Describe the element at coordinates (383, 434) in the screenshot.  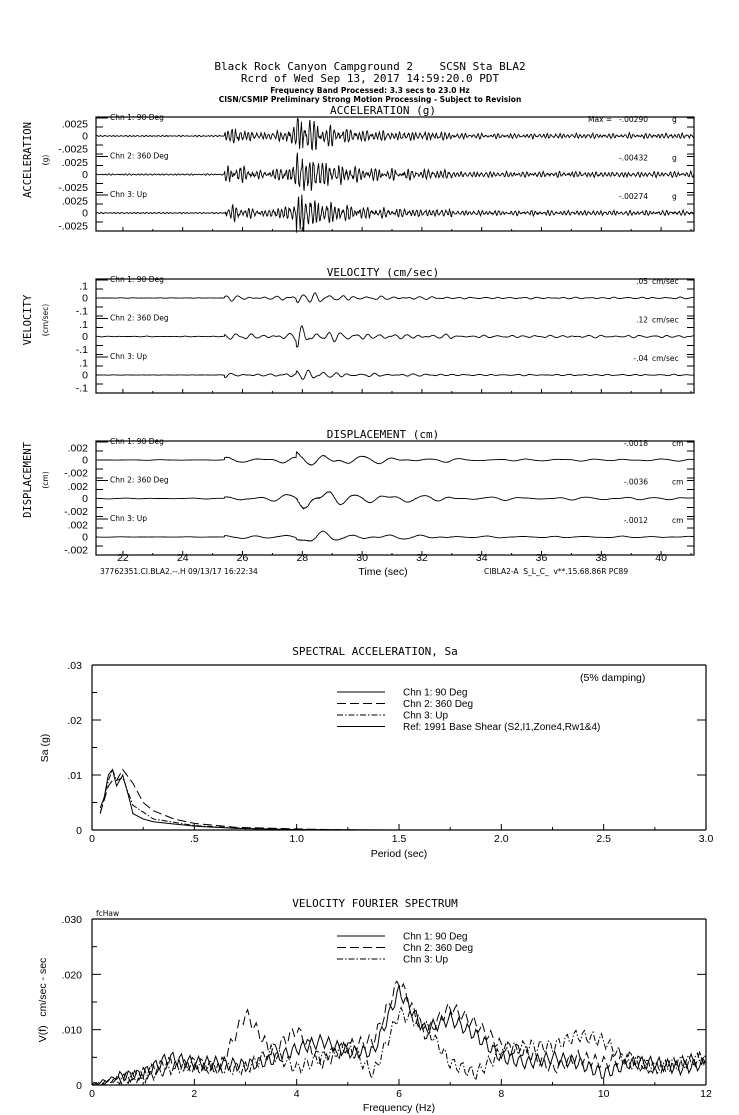
I see `panel-title: DISPLACEMENT (cm)` at that location.